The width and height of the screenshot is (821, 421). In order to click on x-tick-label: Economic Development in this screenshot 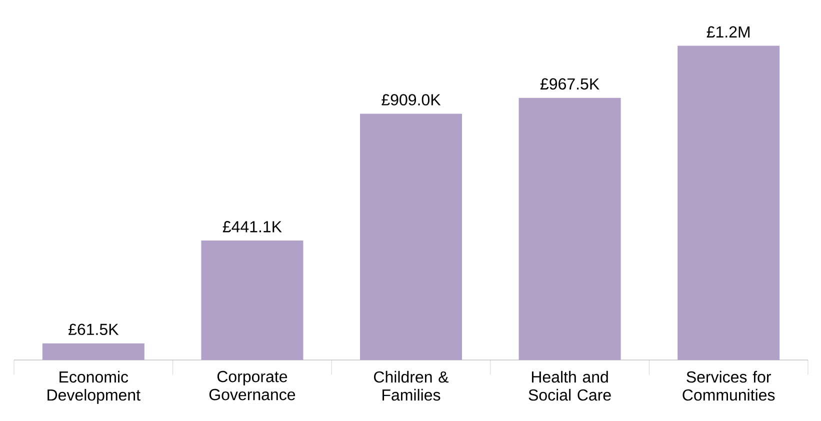, I will do `click(94, 387)`.